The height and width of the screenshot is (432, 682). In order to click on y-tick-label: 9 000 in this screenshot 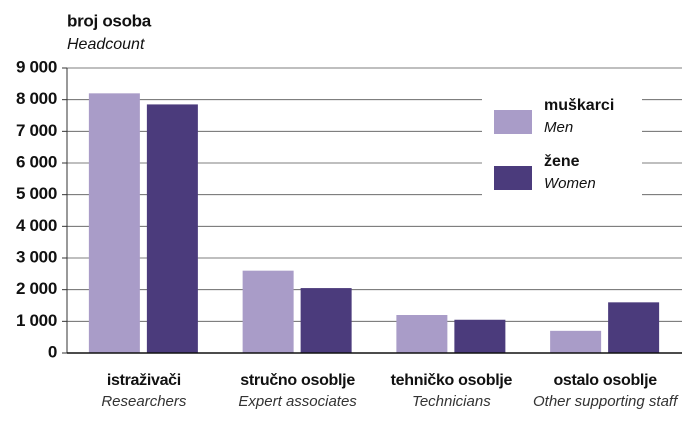, I will do `click(36, 66)`.